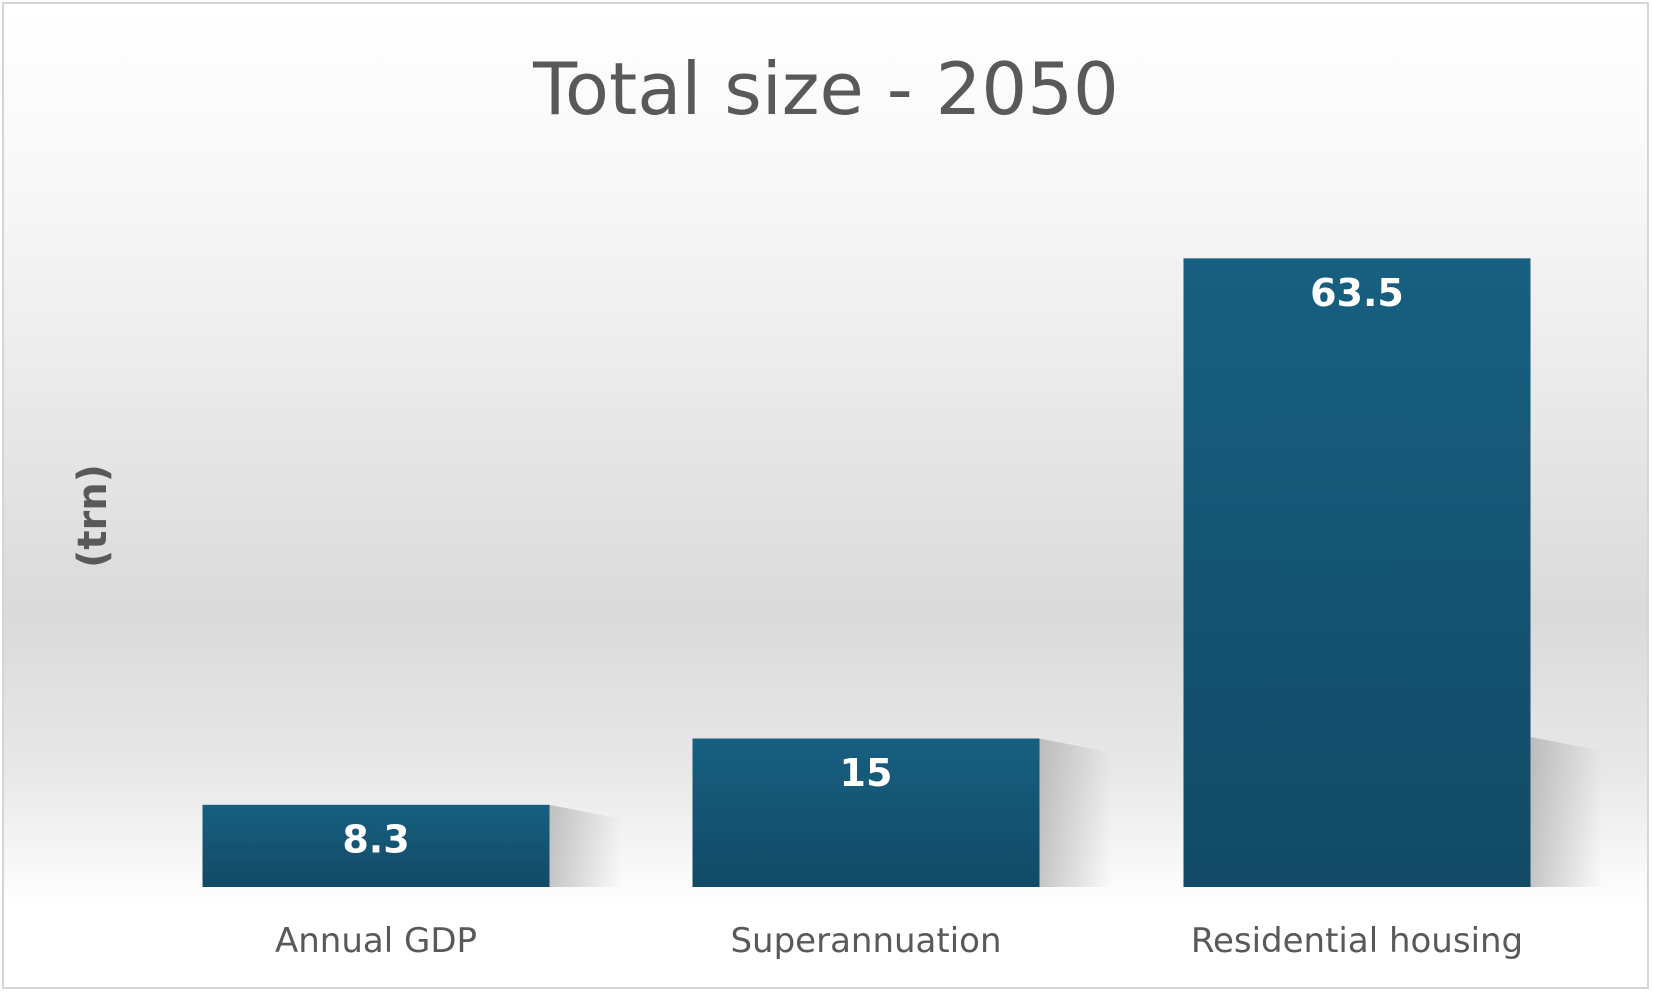  I want to click on data-label-residential-housing: 63.5, so click(1357, 293).